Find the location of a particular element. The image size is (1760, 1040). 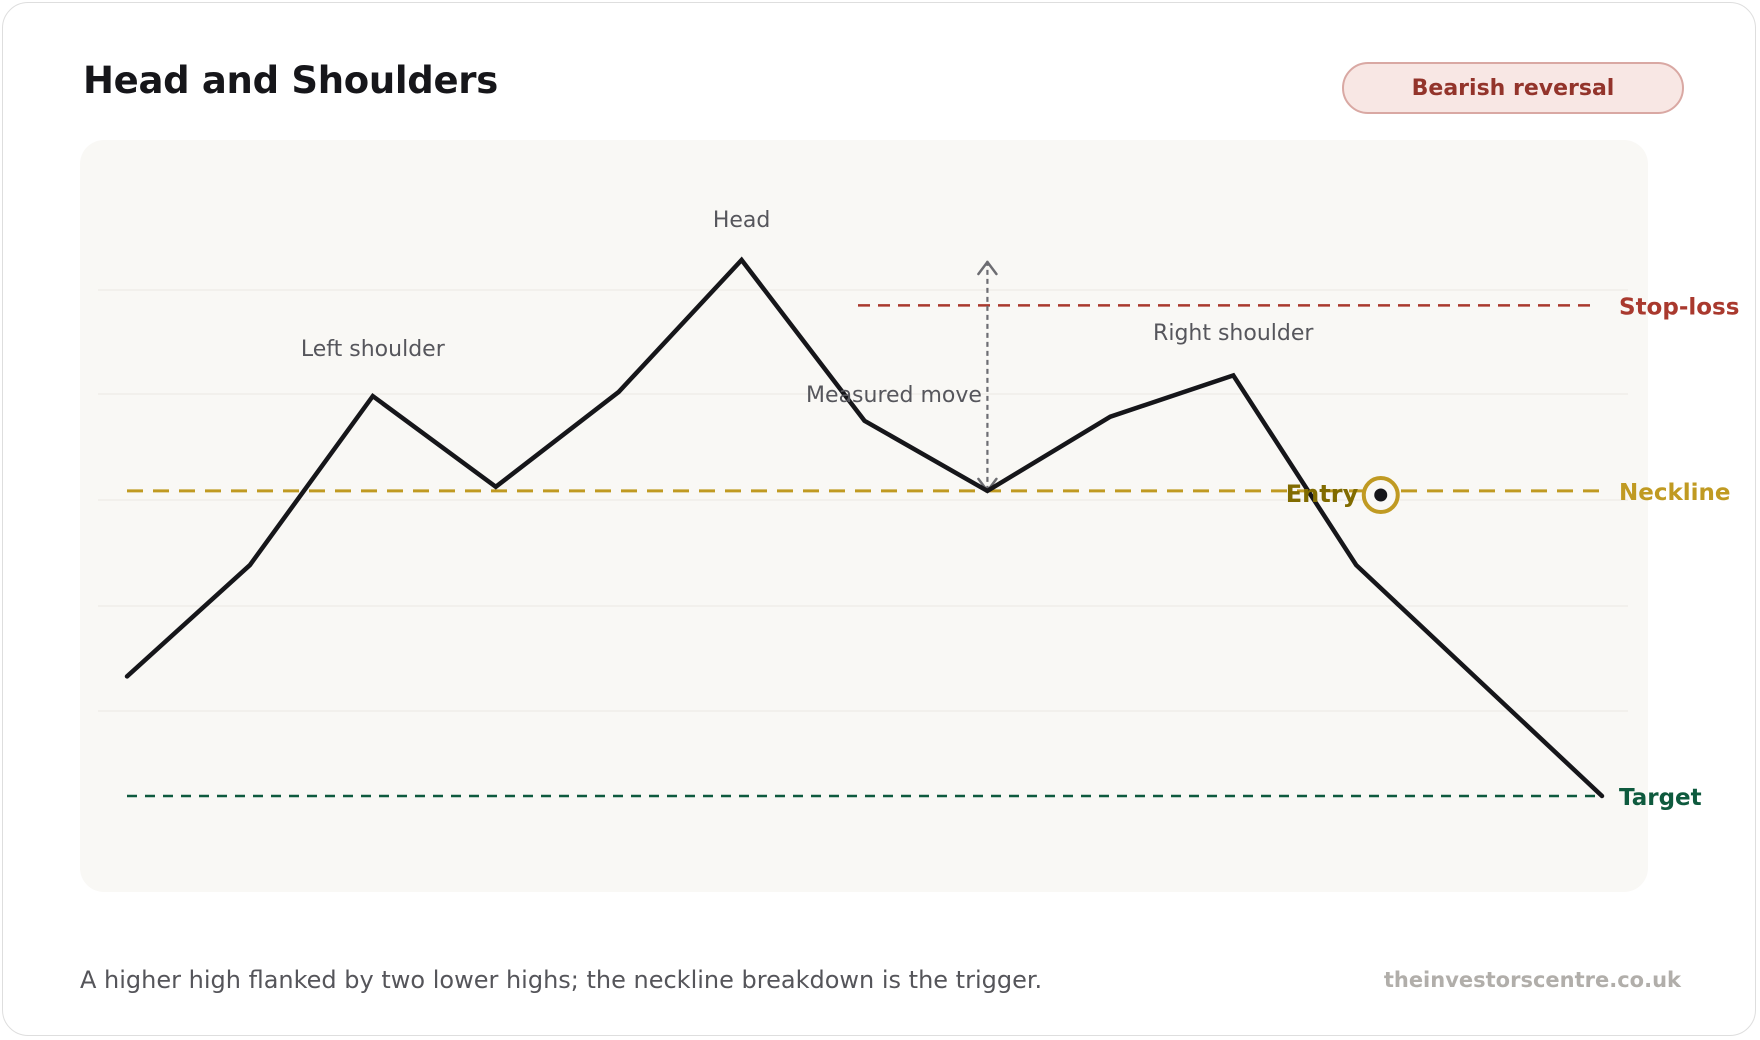

source-link: theinvestorscentre.co.uk is located at coordinates (1532, 980).